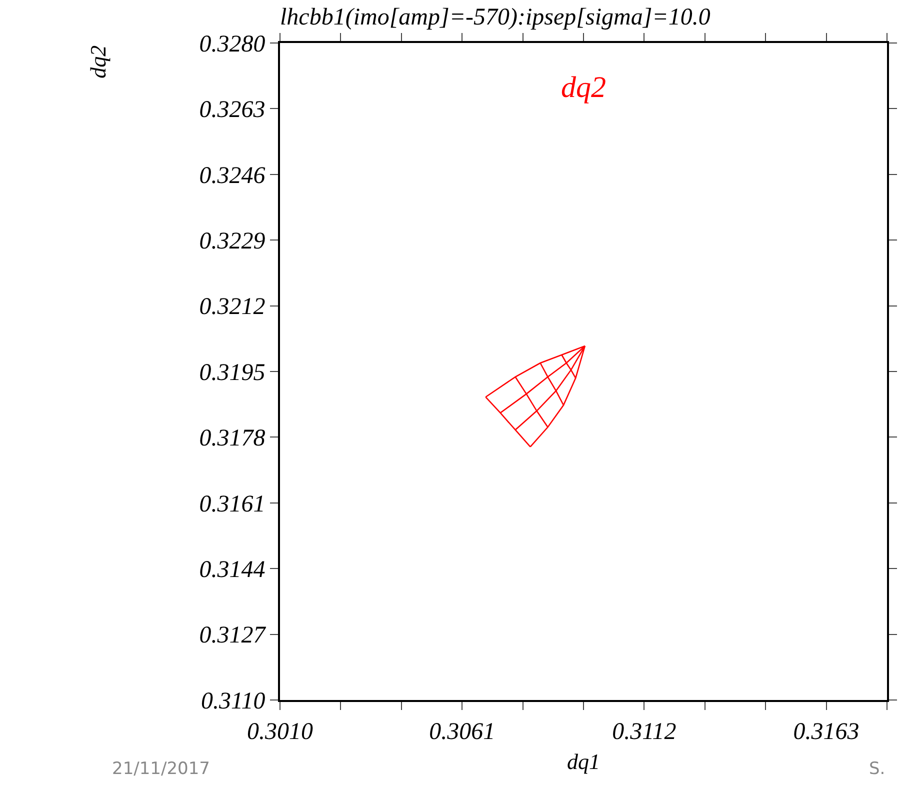 This screenshot has width=909, height=789. Describe the element at coordinates (97, 61) in the screenshot. I see `y-axis-title: dq2` at that location.